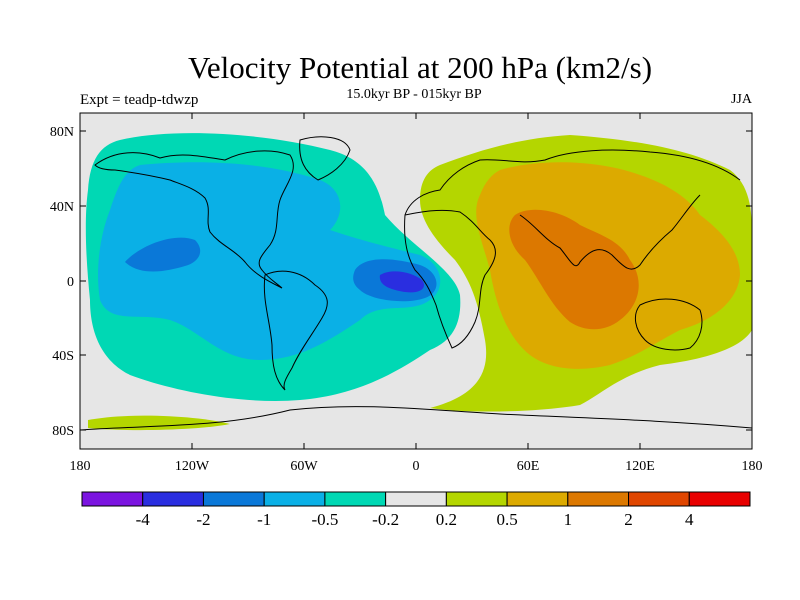  What do you see at coordinates (450, 279) in the screenshot?
I see `africa-coast` at bounding box center [450, 279].